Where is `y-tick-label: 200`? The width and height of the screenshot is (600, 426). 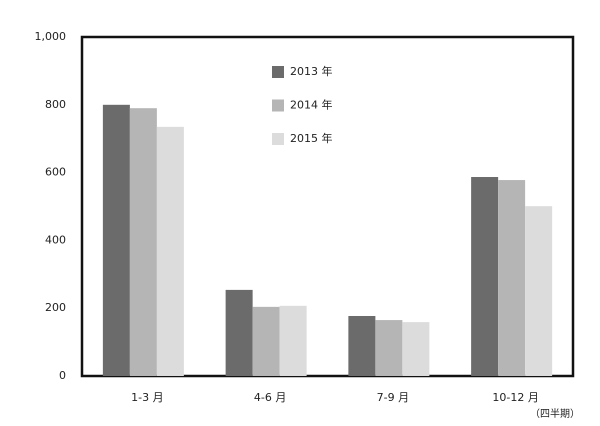
y-tick-label: 200 is located at coordinates (55, 307).